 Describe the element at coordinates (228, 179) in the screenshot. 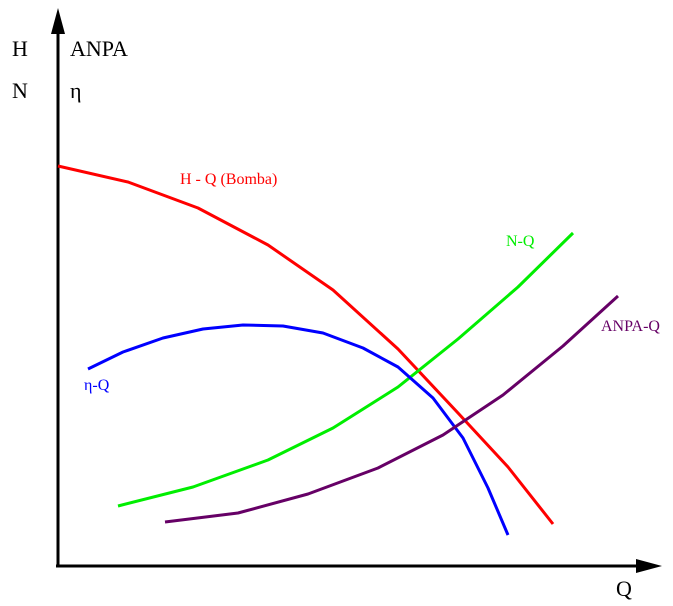

I see `label-h-q: H - Q (Bomba)` at that location.